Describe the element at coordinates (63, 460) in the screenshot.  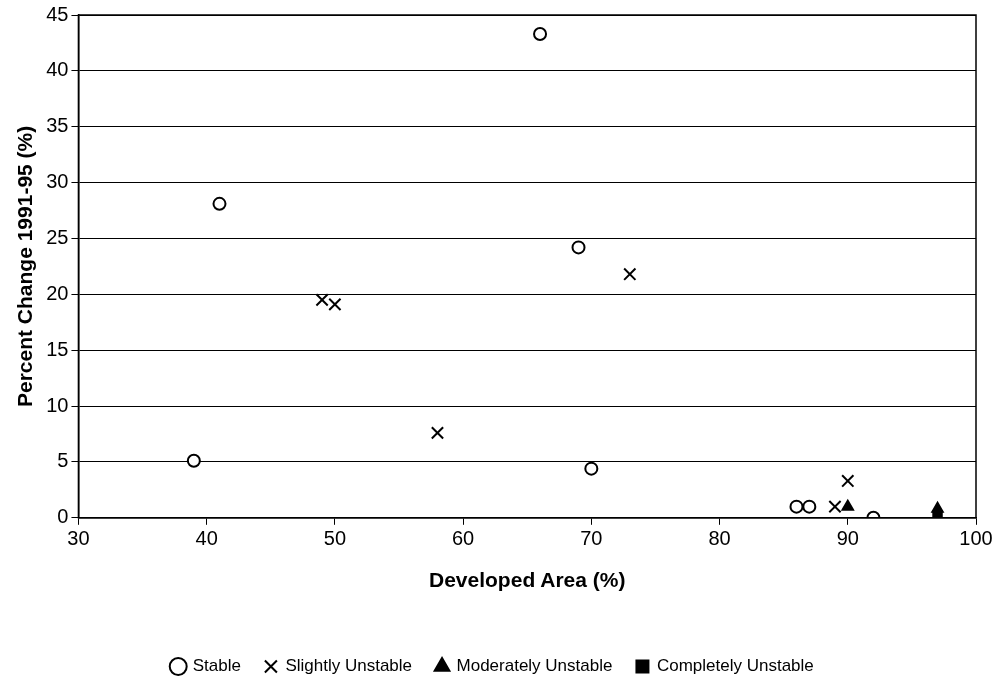
I see `y-tick-label: 5` at that location.